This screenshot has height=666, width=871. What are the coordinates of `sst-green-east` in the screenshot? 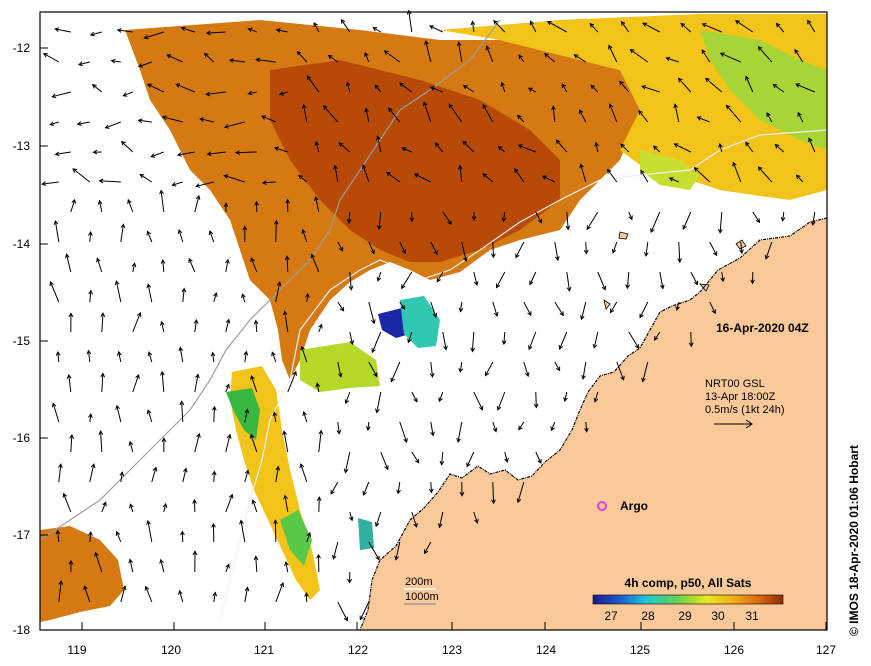 It's located at (670, 170).